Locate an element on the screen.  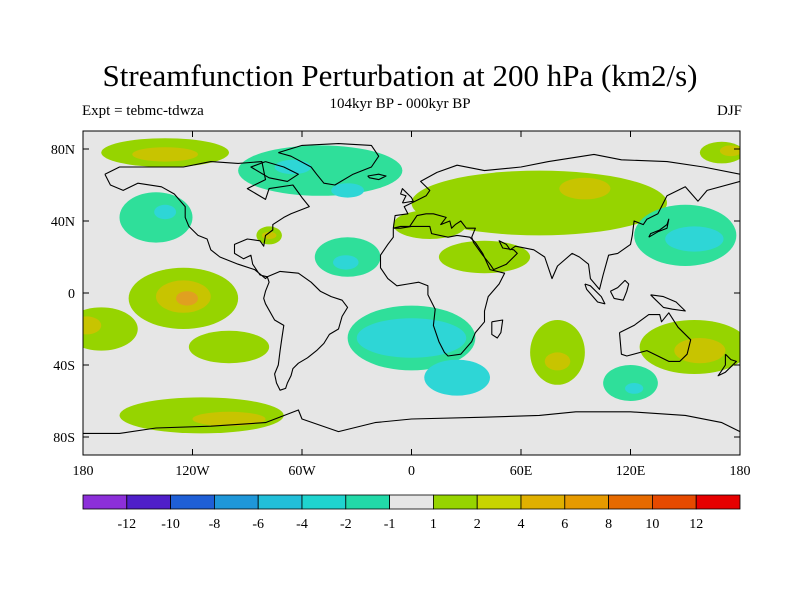
coastline-greenland is located at coordinates (329, 164).